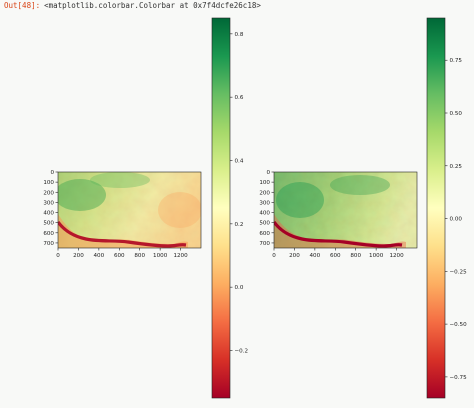 This screenshot has height=408, width=474. I want to click on right-x-tick-label: 1000, so click(376, 256).